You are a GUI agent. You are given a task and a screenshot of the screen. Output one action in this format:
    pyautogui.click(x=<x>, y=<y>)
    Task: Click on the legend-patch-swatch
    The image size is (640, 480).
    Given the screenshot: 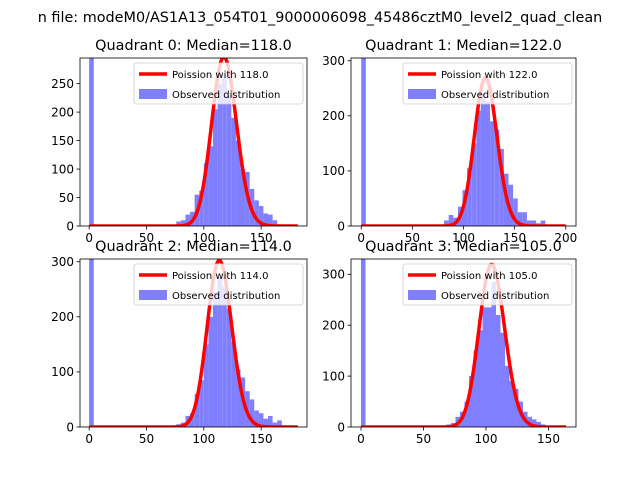 What is the action you would take?
    pyautogui.click(x=153, y=295)
    